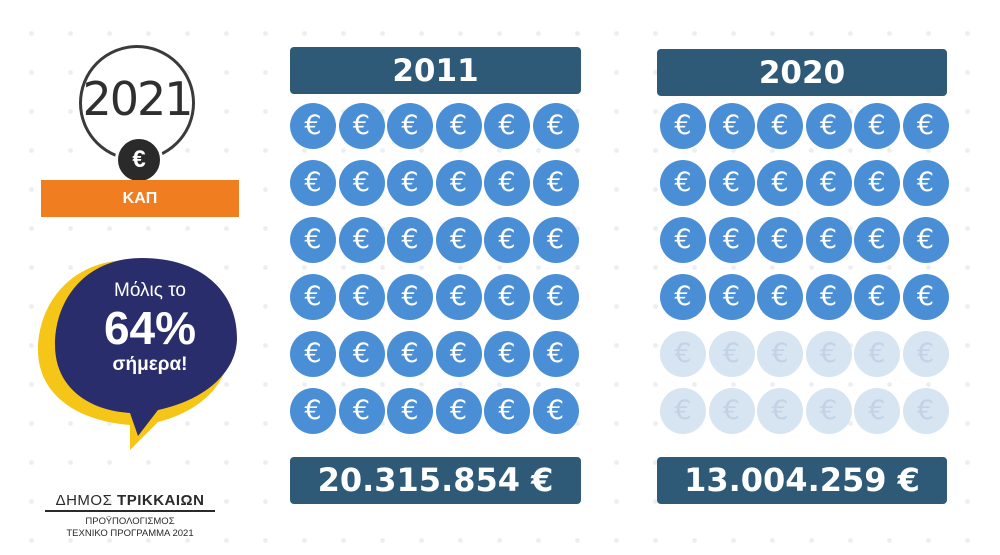 The height and width of the screenshot is (555, 1000). I want to click on kap-label: ΚΑΠ, so click(140, 198).